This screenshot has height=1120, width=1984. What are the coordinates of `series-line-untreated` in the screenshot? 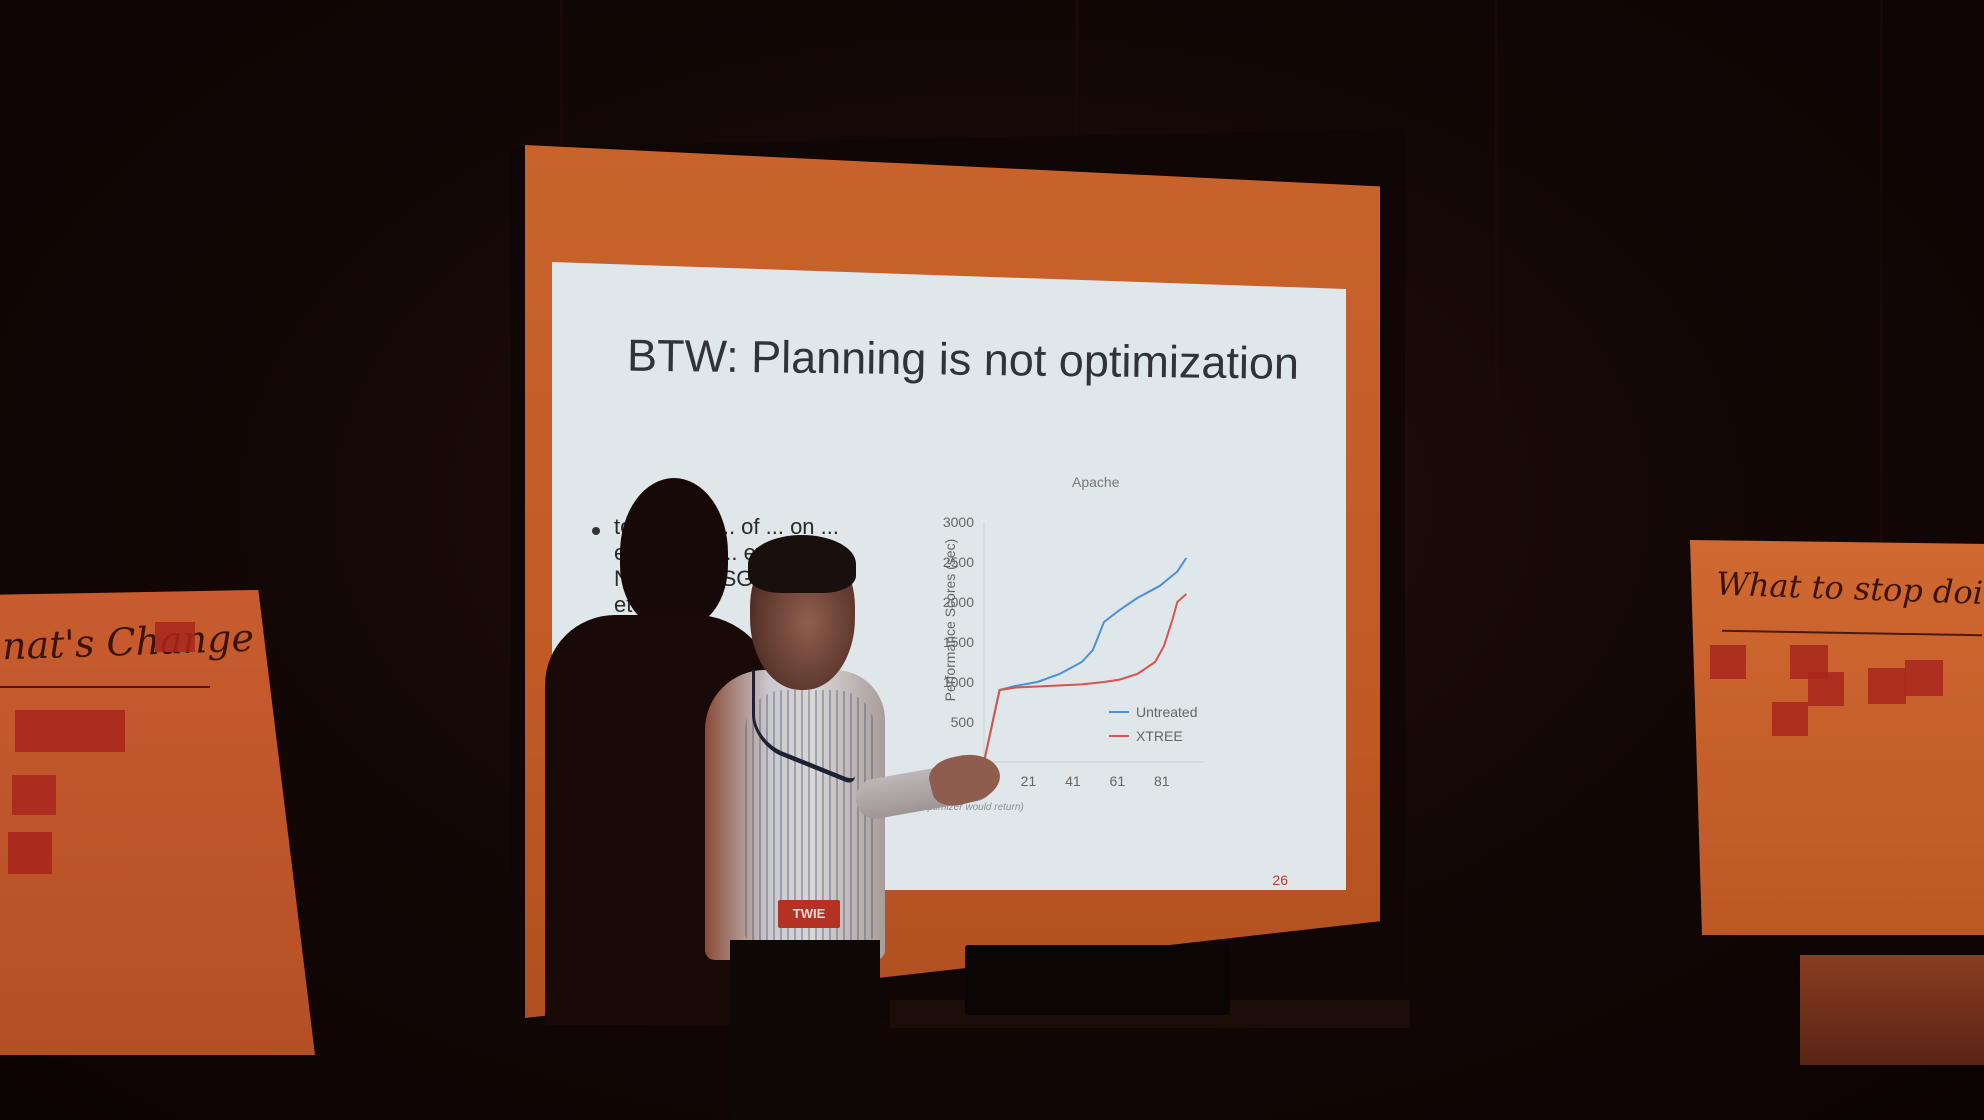 It's located at (1085, 660).